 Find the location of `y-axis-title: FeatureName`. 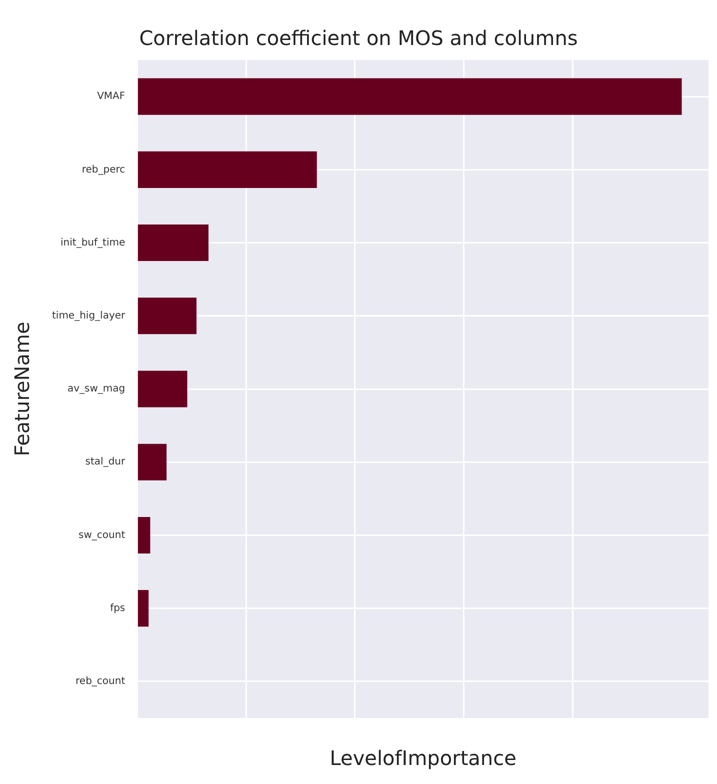

y-axis-title: FeatureName is located at coordinates (22, 389).